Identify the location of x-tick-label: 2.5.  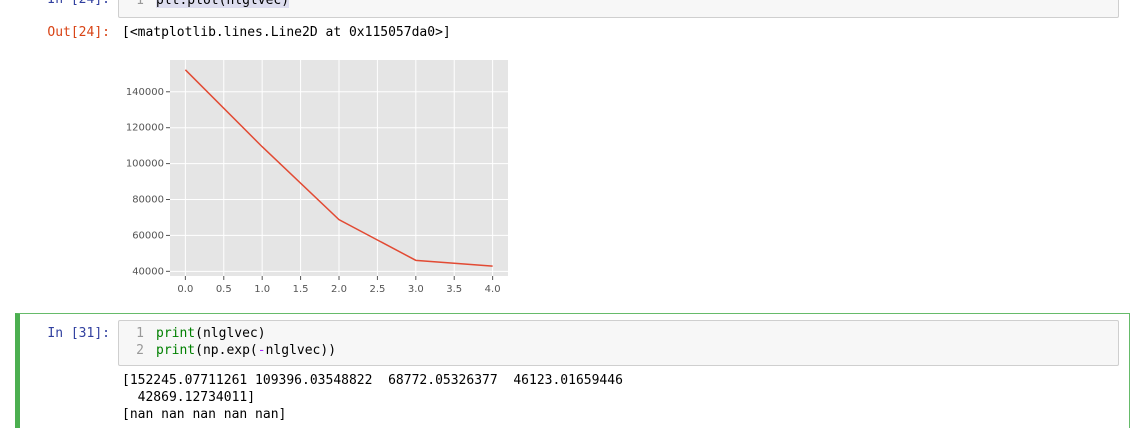
(377, 289).